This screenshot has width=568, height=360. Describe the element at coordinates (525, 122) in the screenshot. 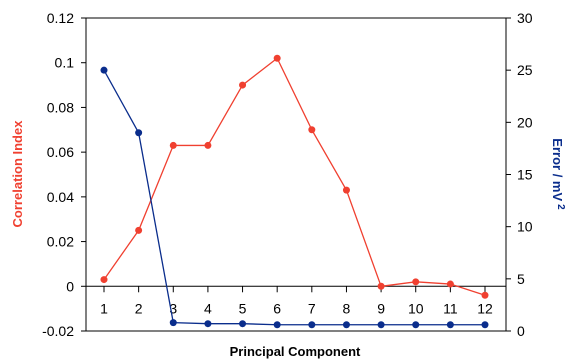

I see `right-tick-label: 20` at that location.